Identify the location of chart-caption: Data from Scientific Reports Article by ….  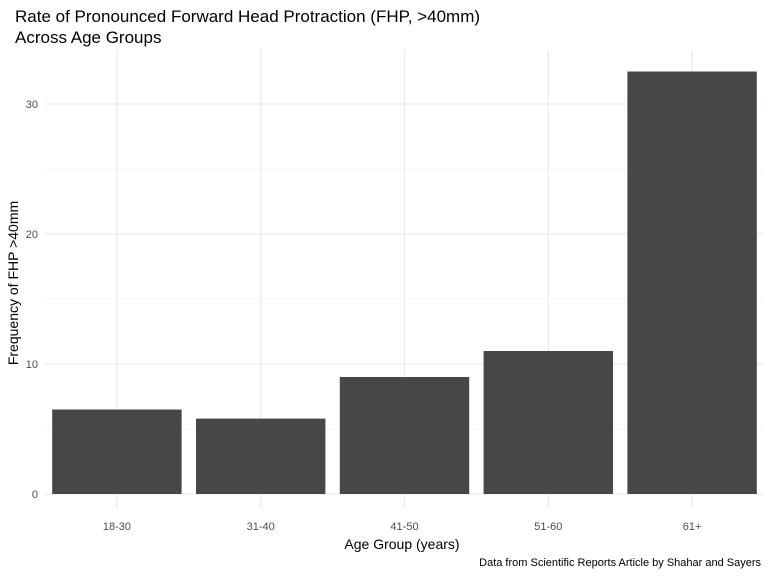
(620, 563).